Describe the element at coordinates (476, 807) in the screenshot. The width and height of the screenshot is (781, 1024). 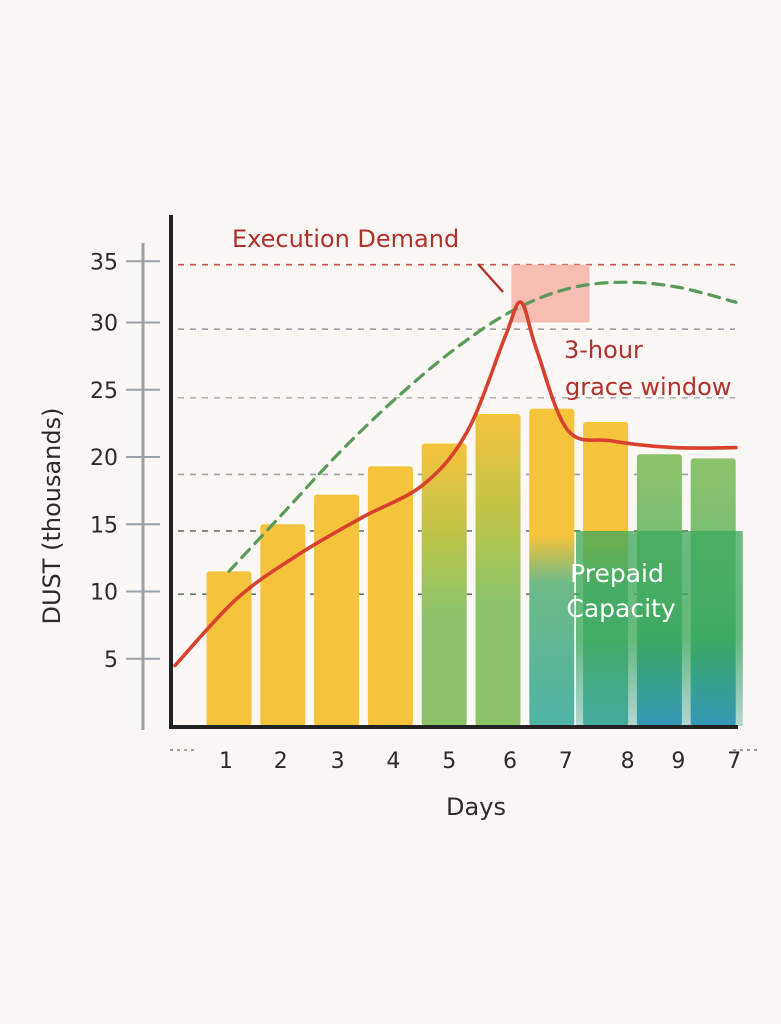
I see `x-axis-title: Days` at that location.